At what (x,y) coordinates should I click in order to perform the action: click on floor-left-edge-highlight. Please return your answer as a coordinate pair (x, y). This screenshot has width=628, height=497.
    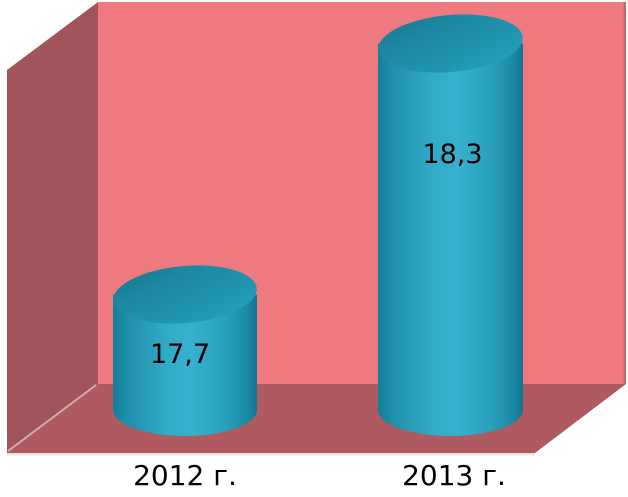
    Looking at the image, I should click on (52, 418).